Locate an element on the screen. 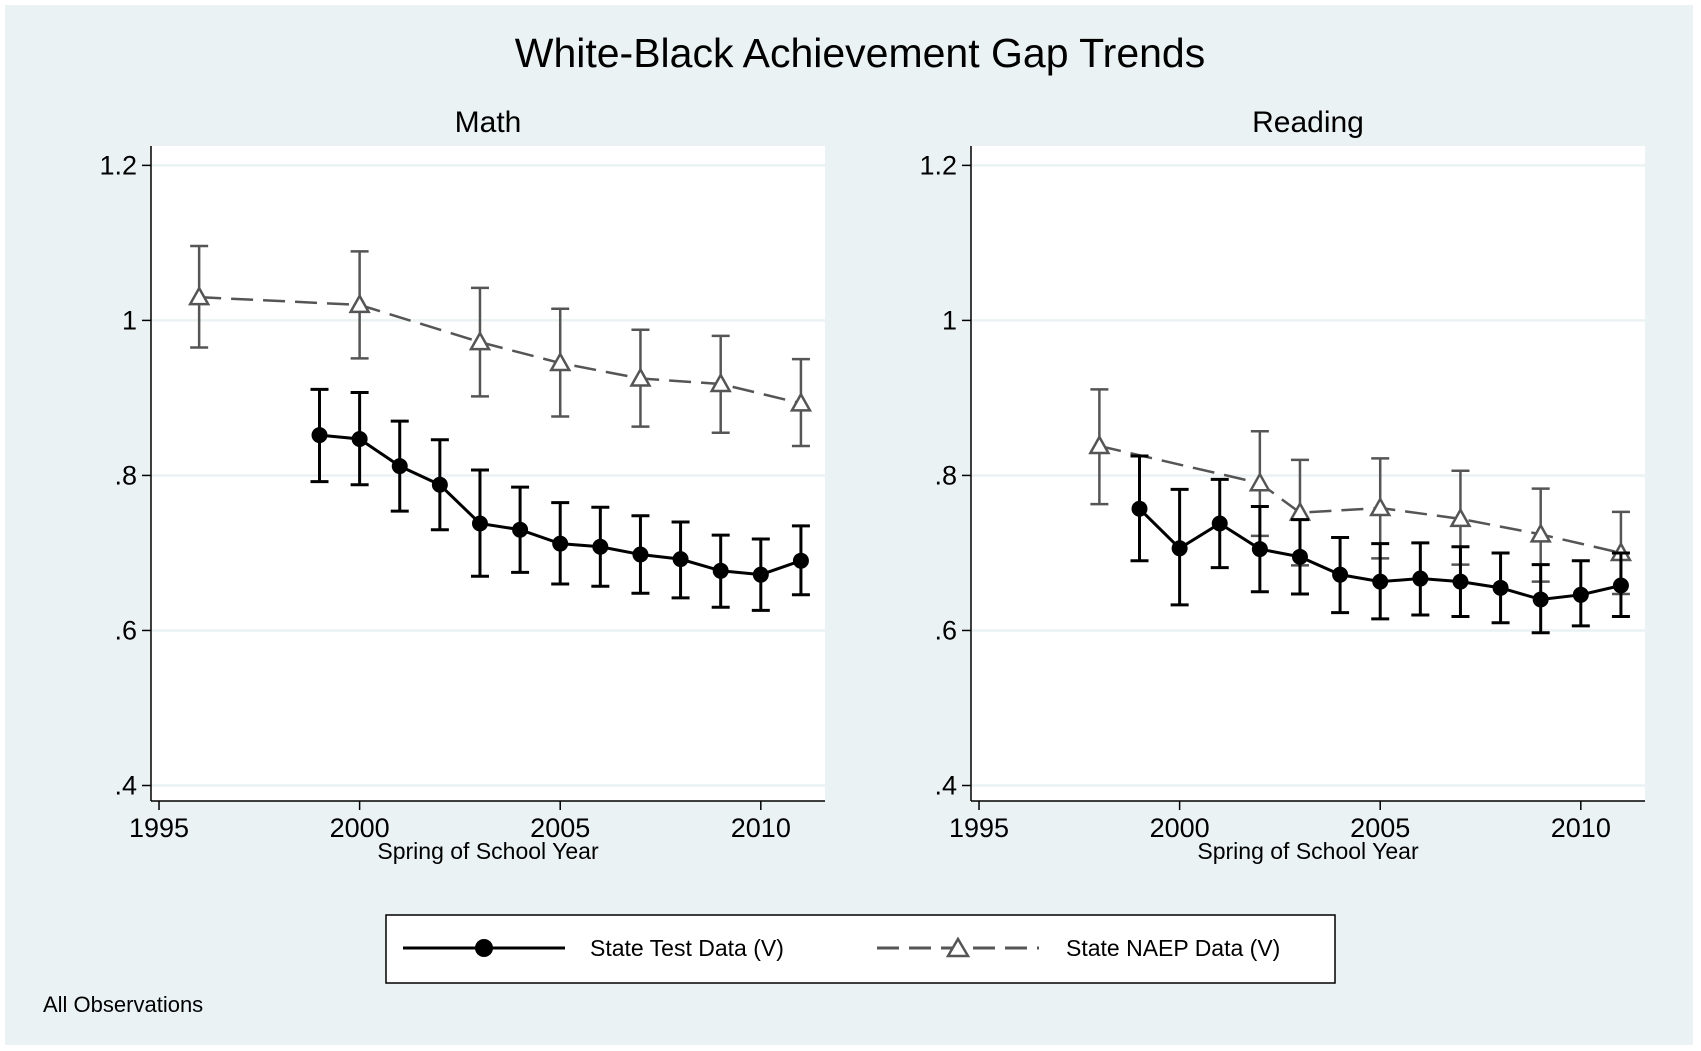  reading-y-tick-label: 1.2 is located at coordinates (938, 165).